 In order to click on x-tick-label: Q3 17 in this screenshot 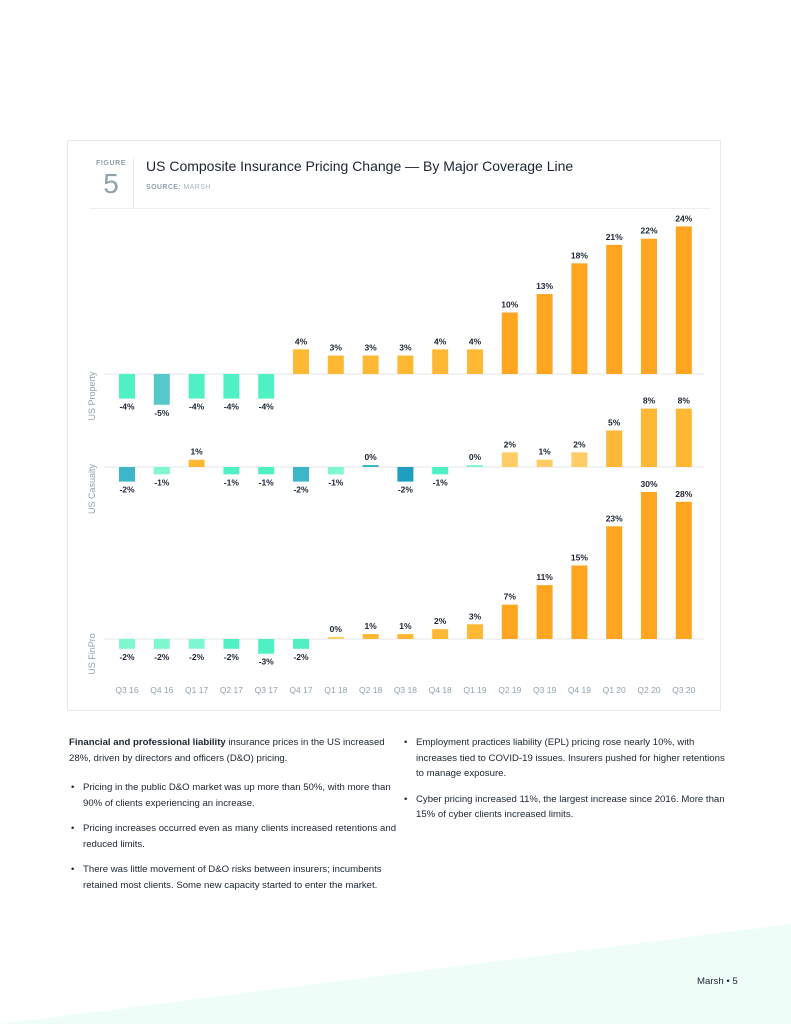, I will do `click(266, 690)`.